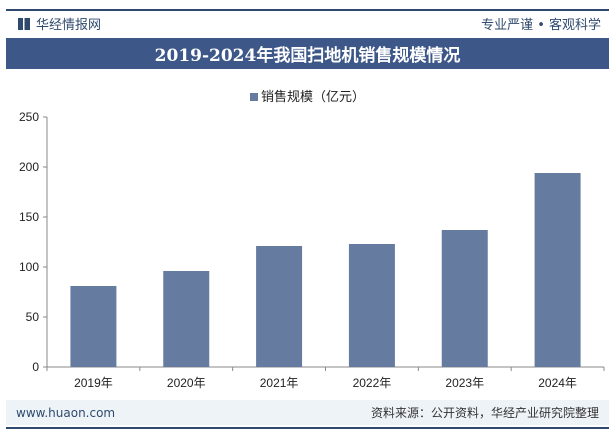 The width and height of the screenshot is (615, 436). Describe the element at coordinates (29, 217) in the screenshot. I see `y-tick-label: 150` at that location.